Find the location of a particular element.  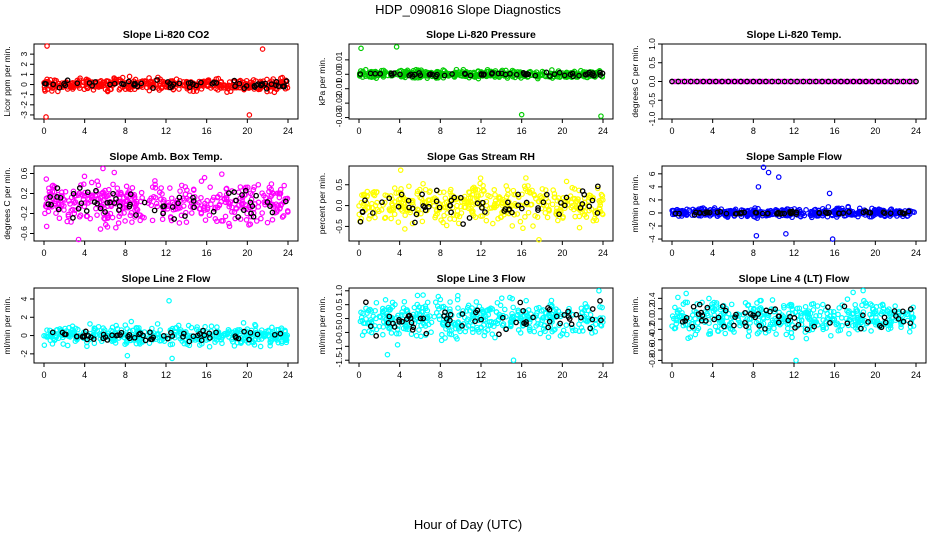

data-point-outlier is located at coordinates (778, 177).